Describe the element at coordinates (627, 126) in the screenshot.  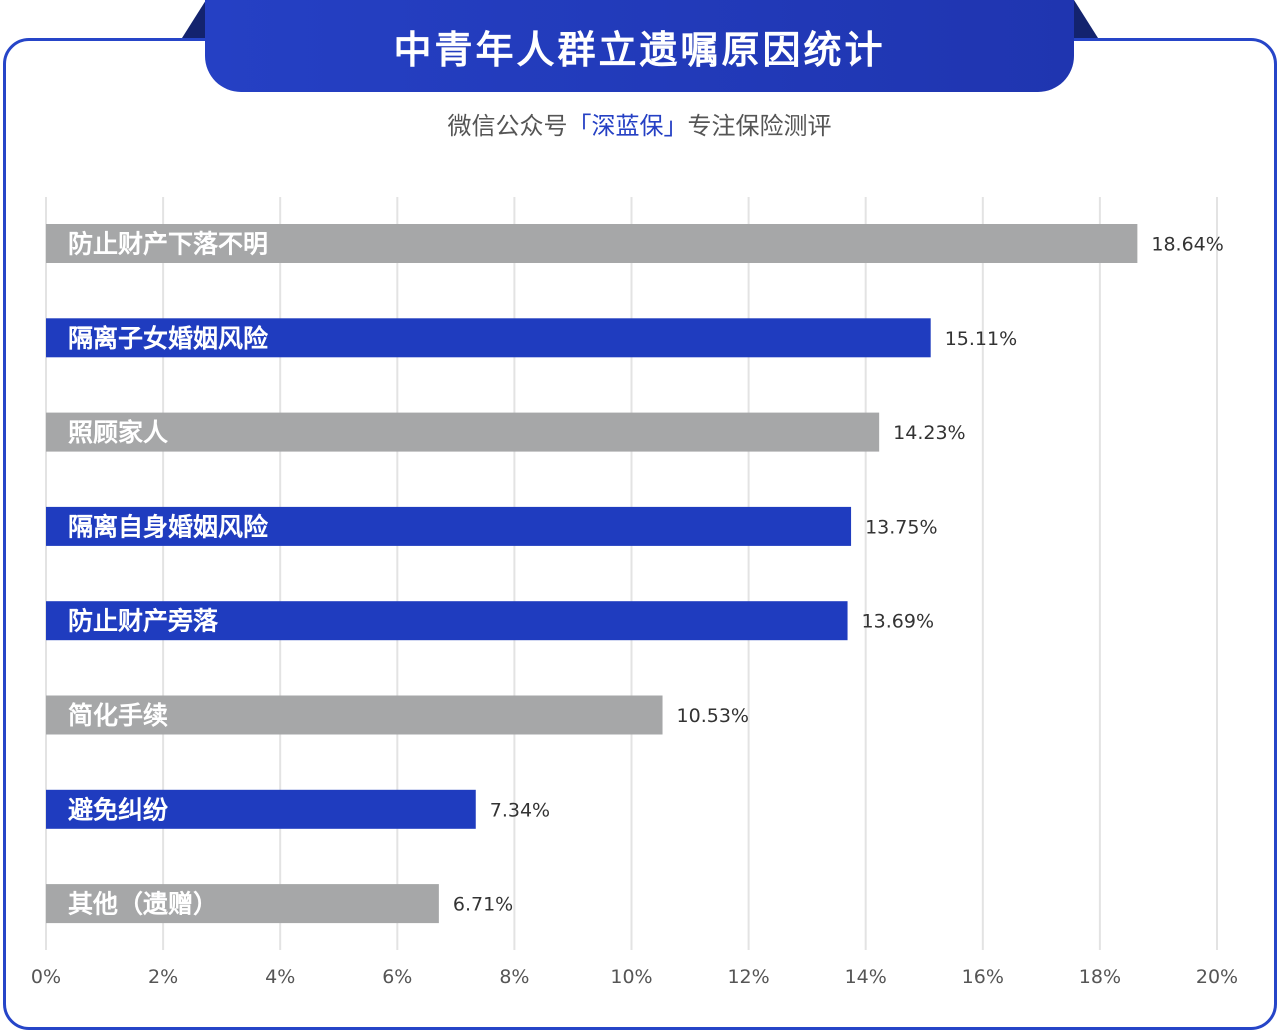
I see `subtitle-brand: 「深蓝保」` at that location.